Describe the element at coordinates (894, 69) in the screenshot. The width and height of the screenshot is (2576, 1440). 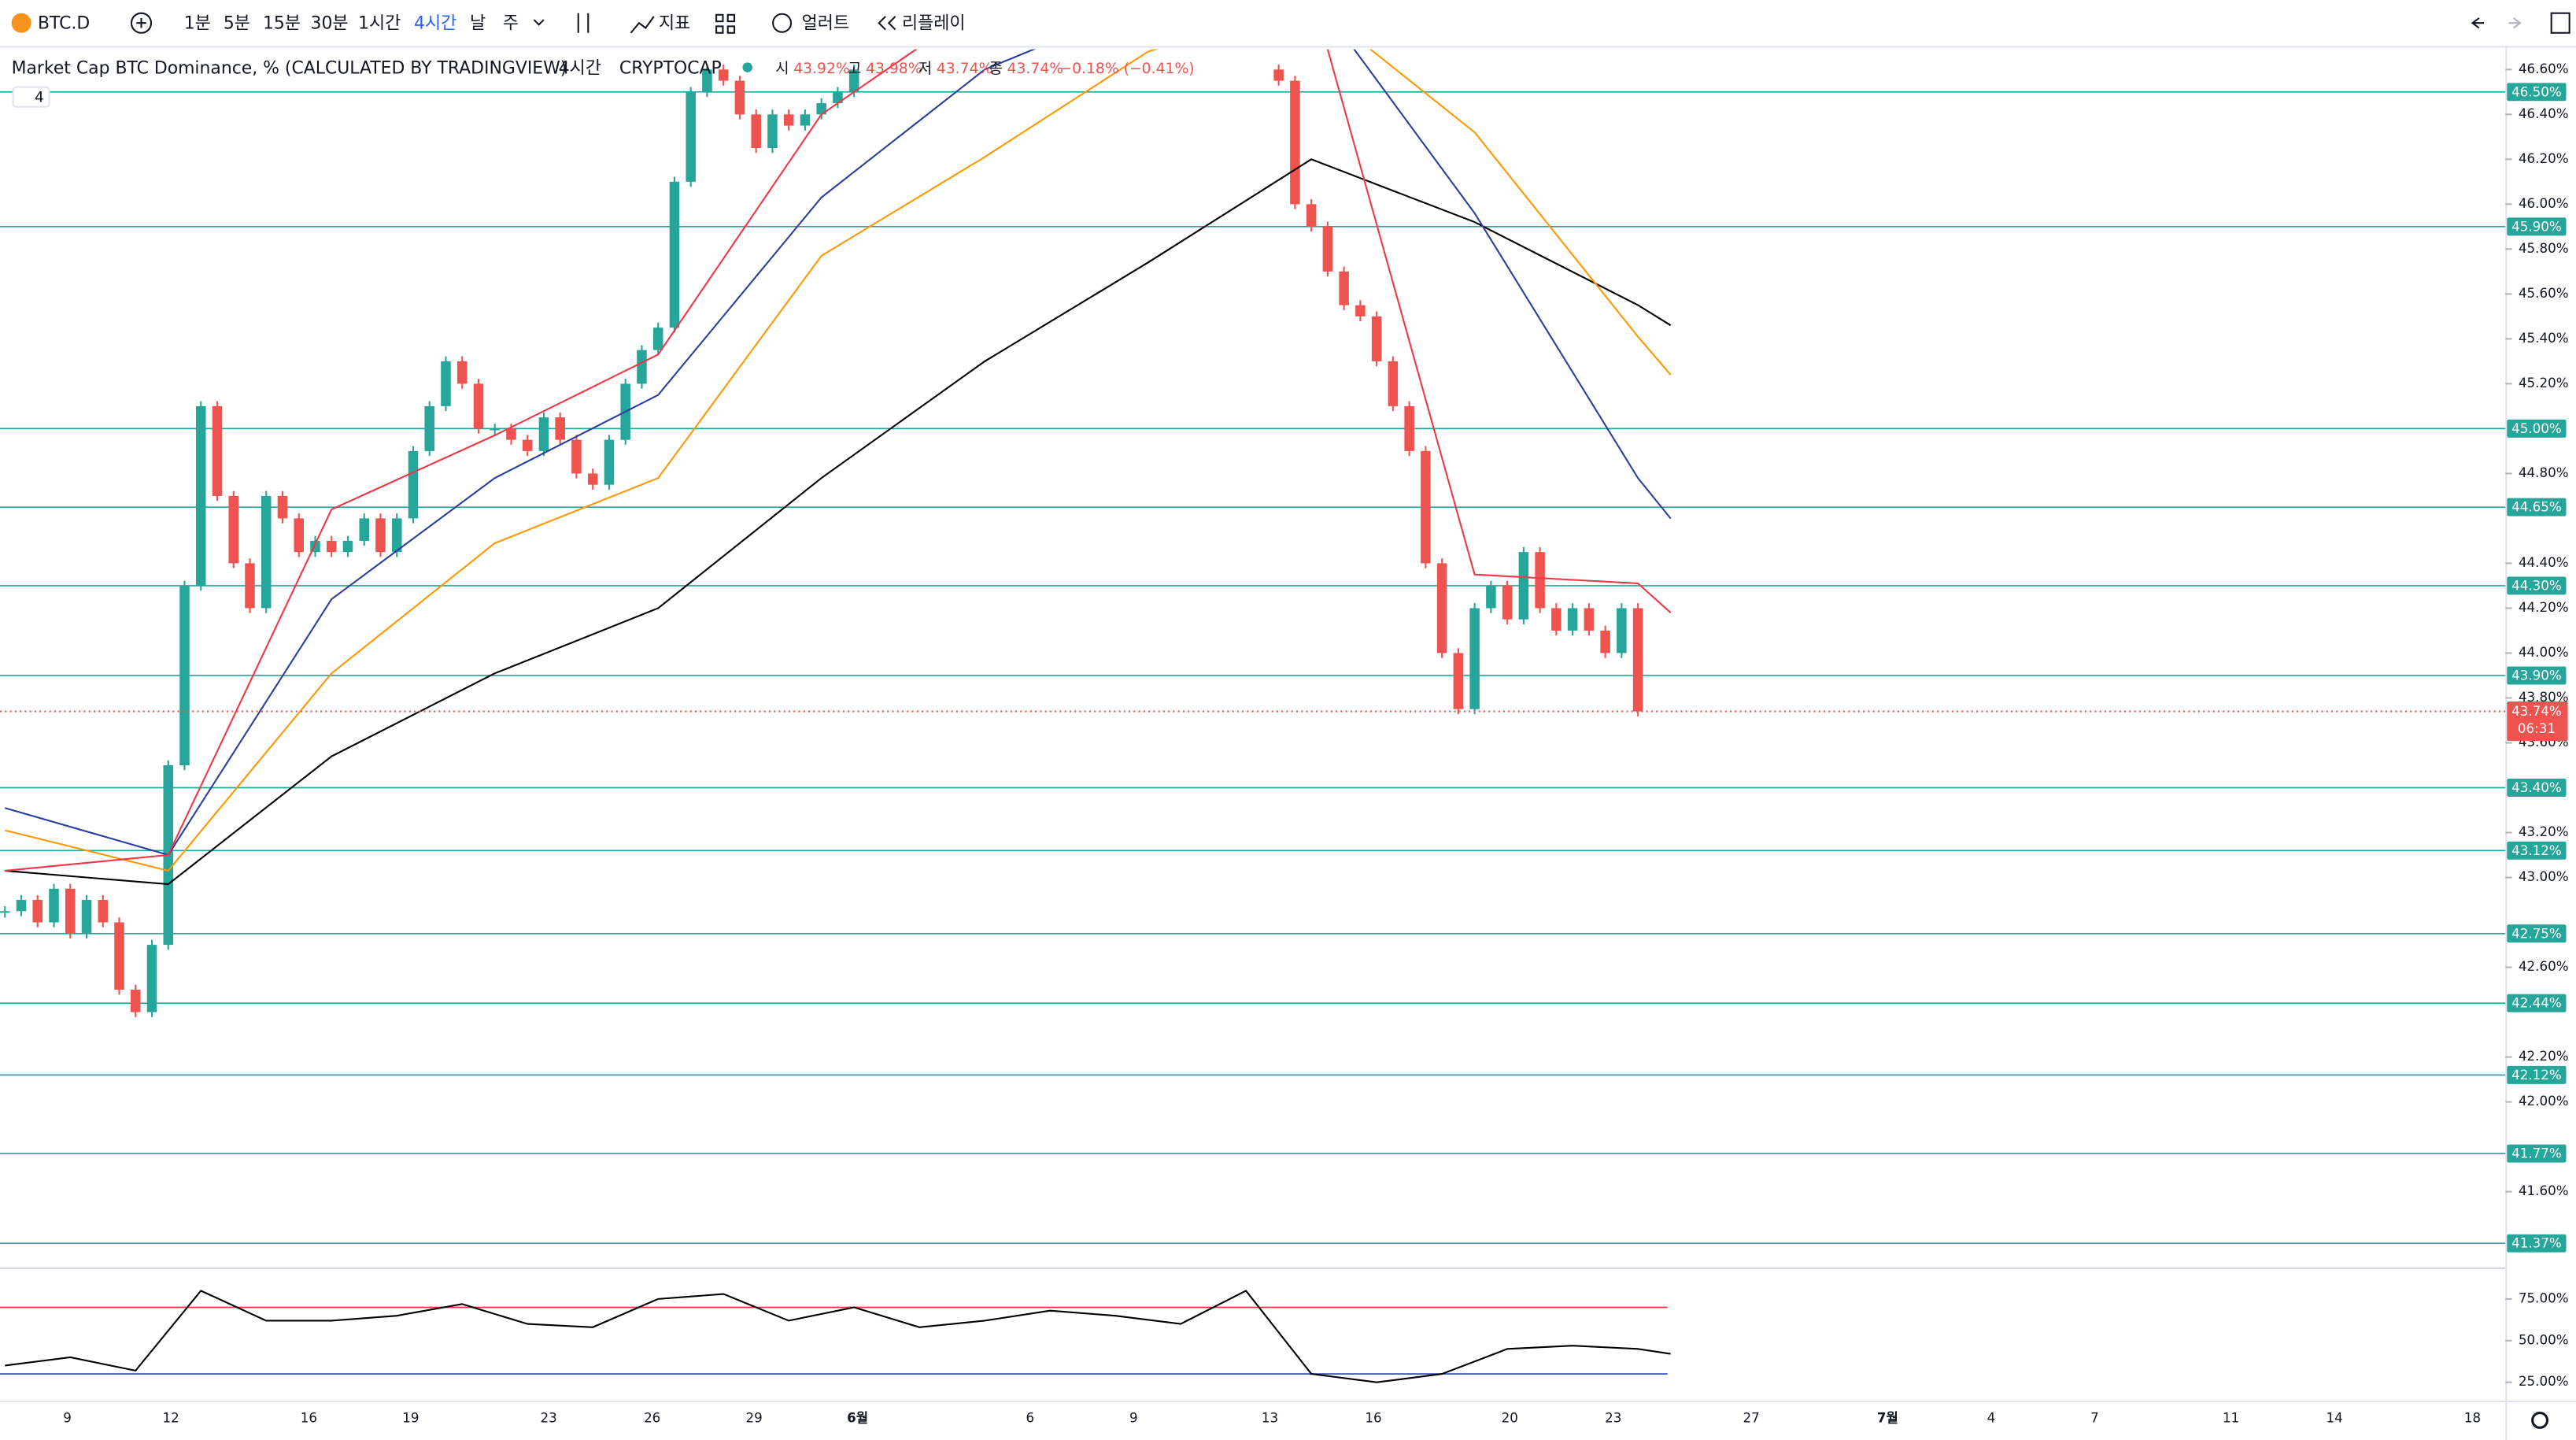
I see `ohlc-value: 43.98%` at that location.